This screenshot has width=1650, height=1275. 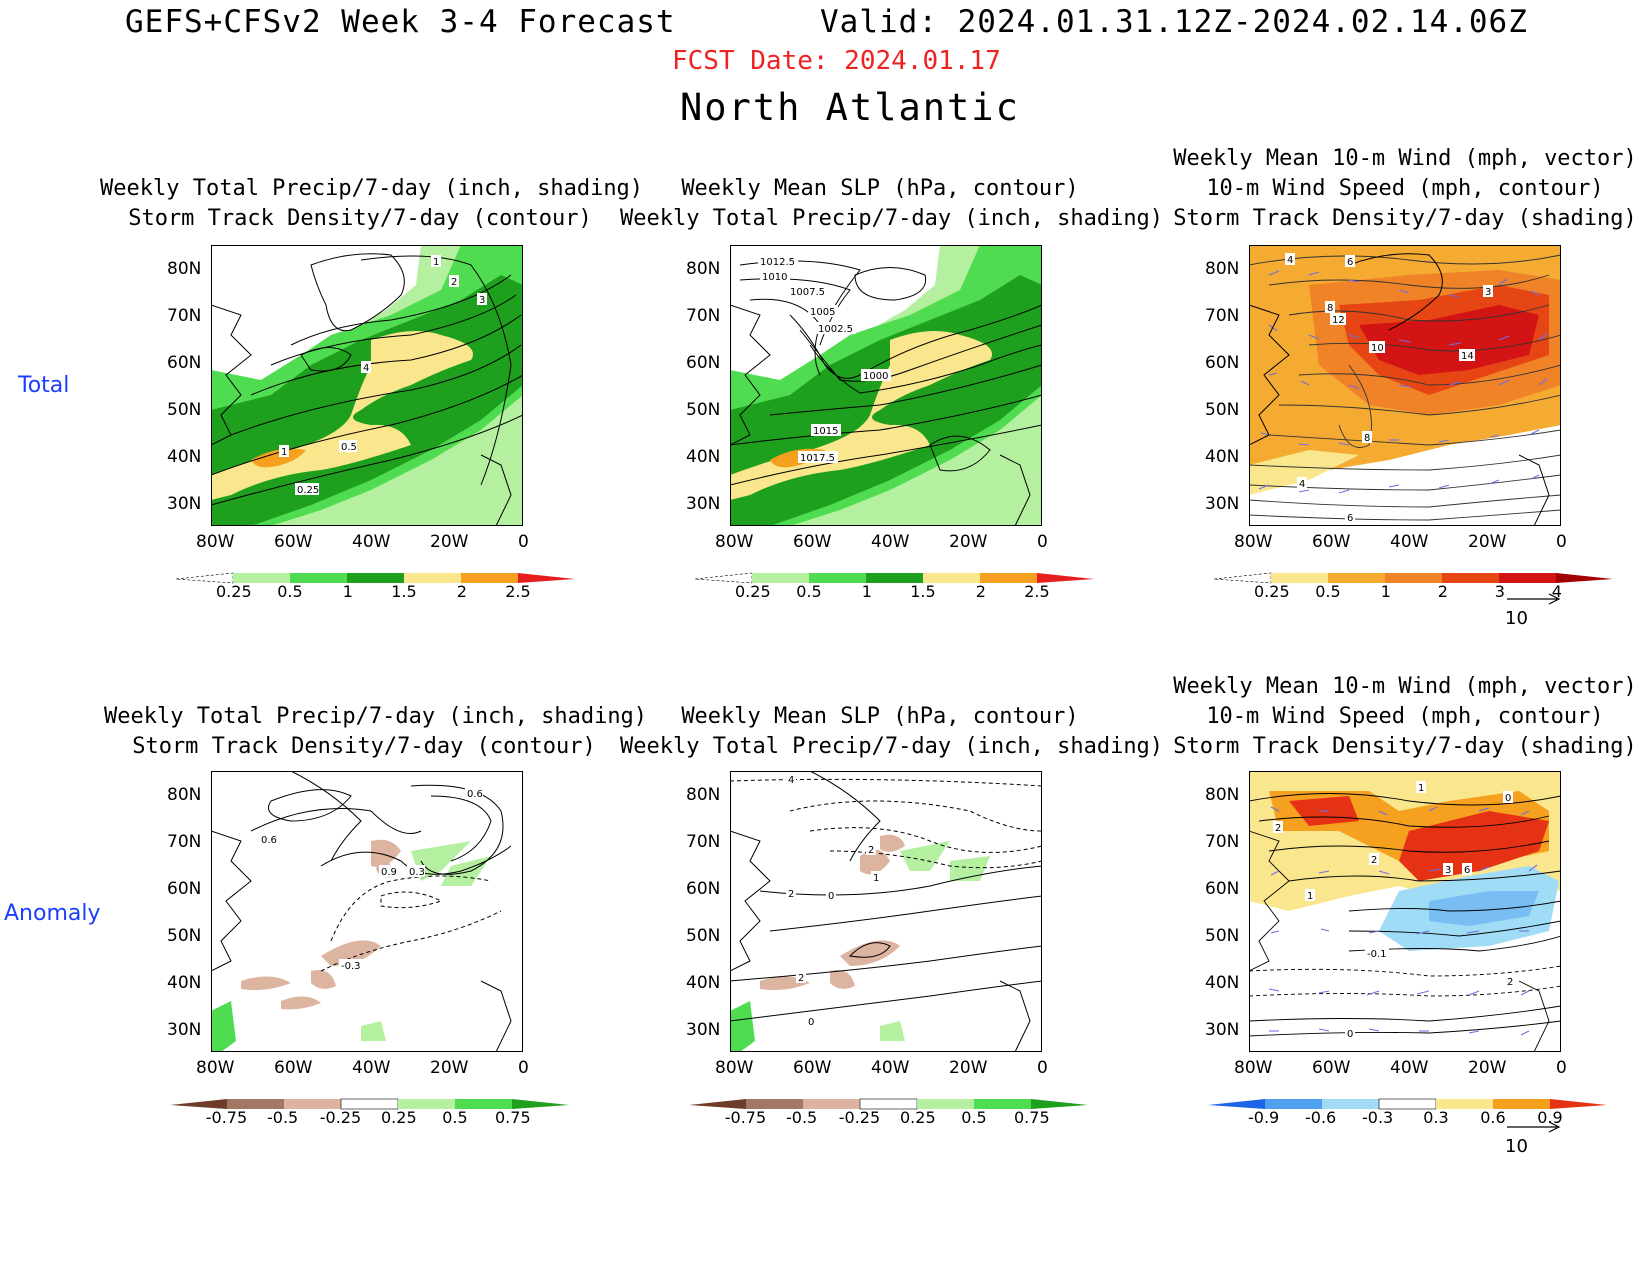 I want to click on contour-label: 1000, so click(x=875, y=376).